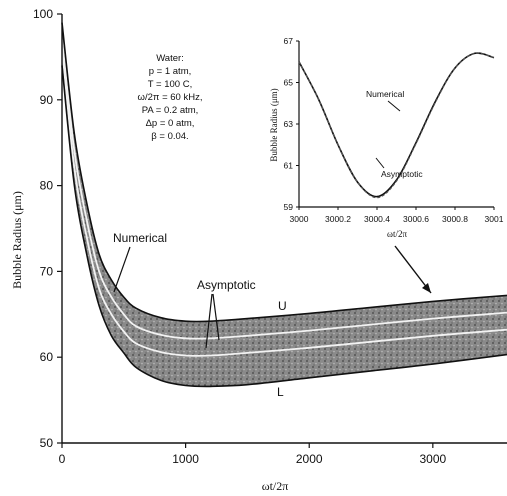 The height and width of the screenshot is (496, 507). Describe the element at coordinates (170, 84) in the screenshot. I see `param-line: T = 100 C,` at that location.